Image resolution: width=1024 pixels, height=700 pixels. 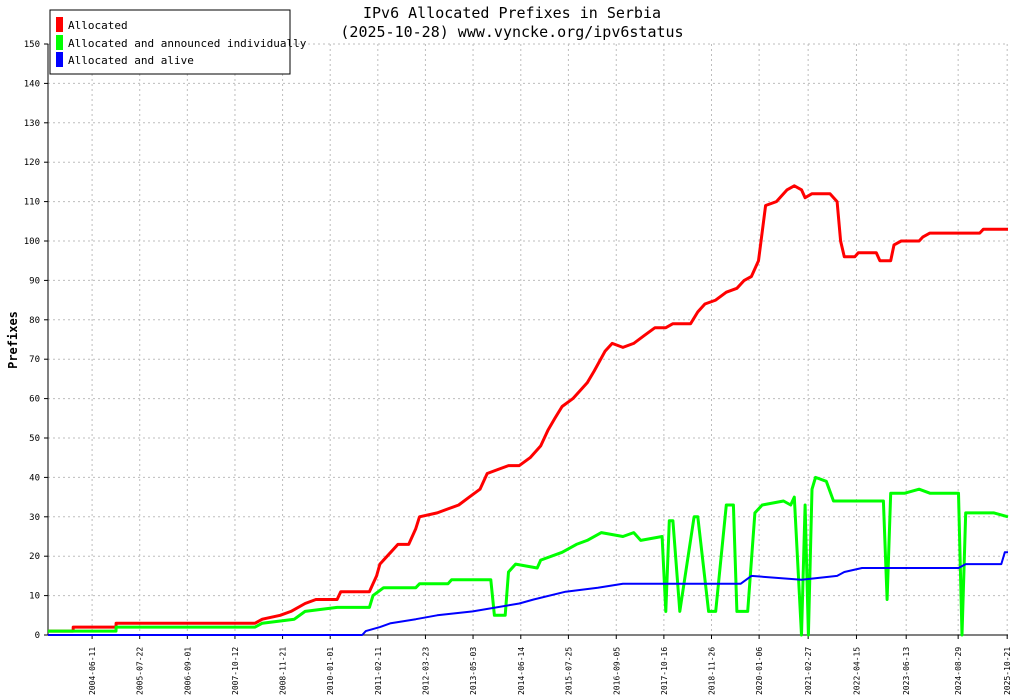 What do you see at coordinates (34, 518) in the screenshot?
I see `y-tick-label-3: 30` at bounding box center [34, 518].